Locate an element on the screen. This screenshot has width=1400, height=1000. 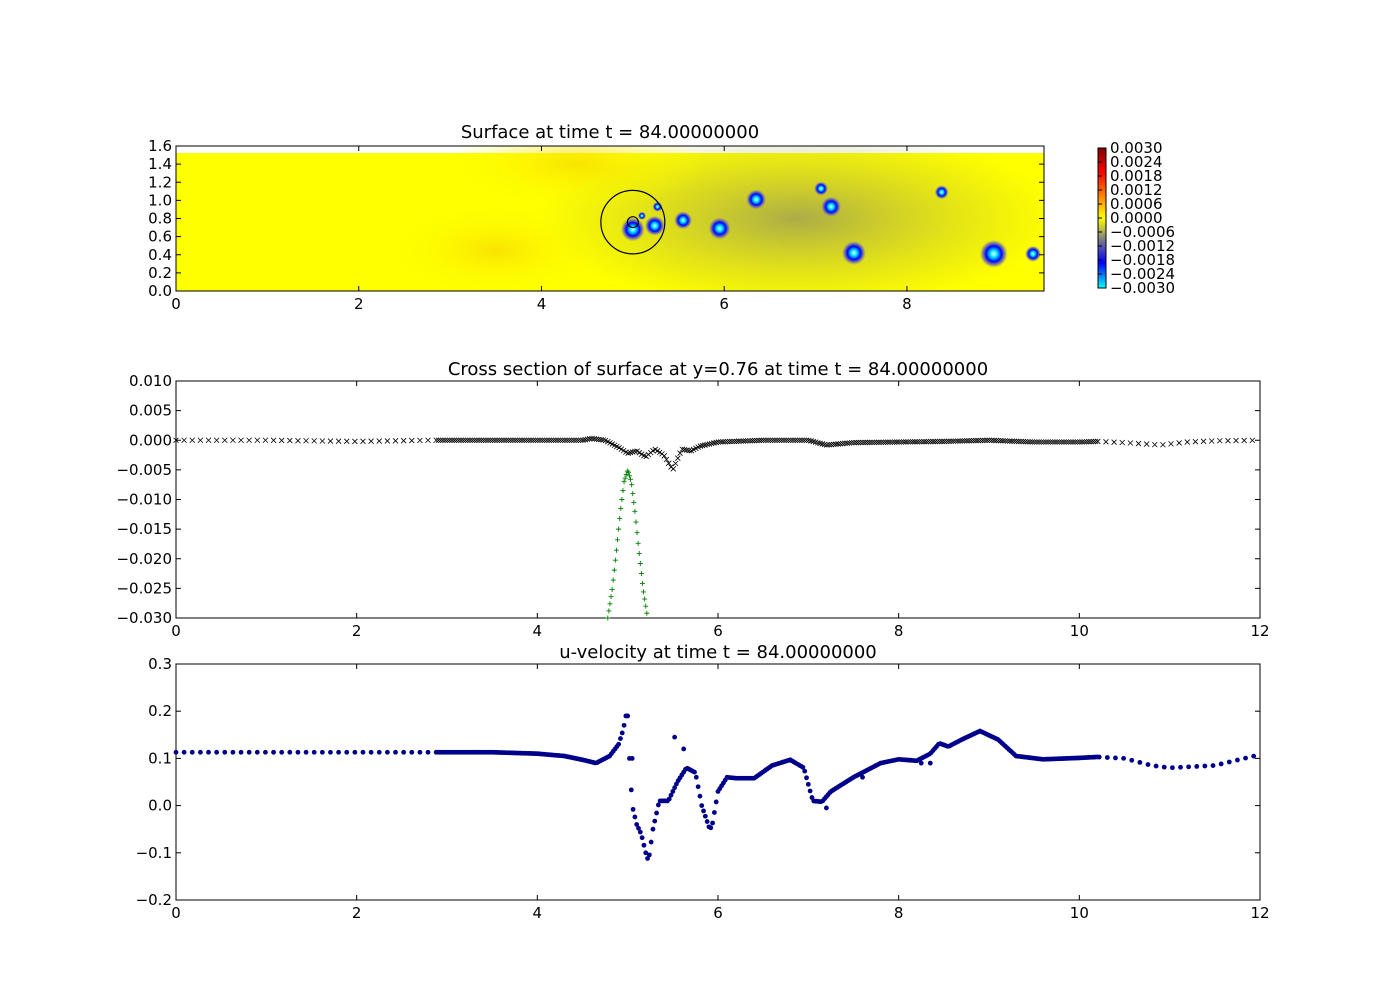
colorbar-tick-label: −0.0006 is located at coordinates (1142, 232).